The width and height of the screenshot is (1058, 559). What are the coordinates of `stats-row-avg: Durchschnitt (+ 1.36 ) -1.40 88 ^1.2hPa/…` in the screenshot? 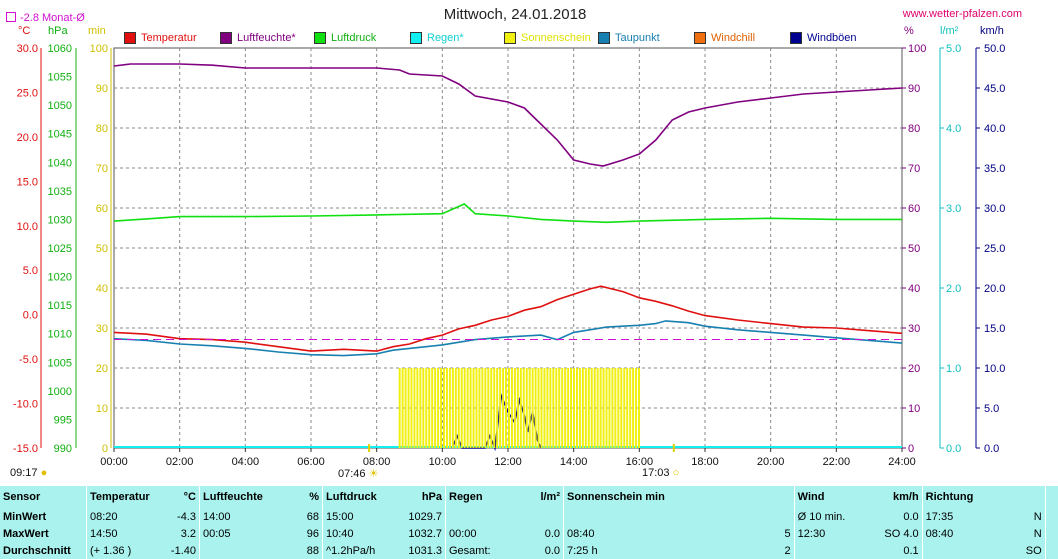 It's located at (529, 550).